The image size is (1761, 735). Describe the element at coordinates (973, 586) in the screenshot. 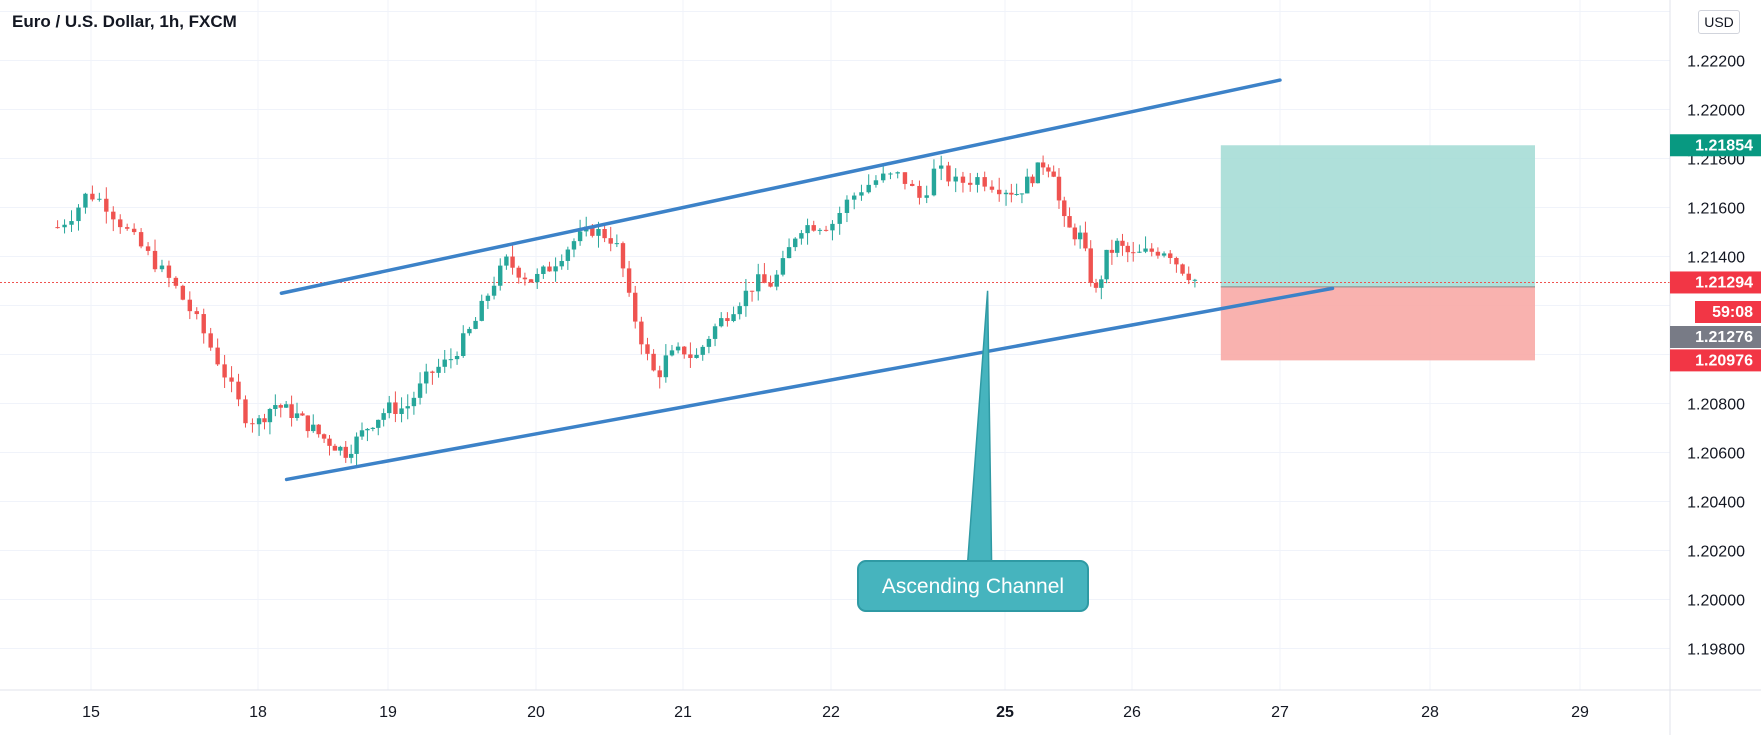

I see `callout-box` at that location.